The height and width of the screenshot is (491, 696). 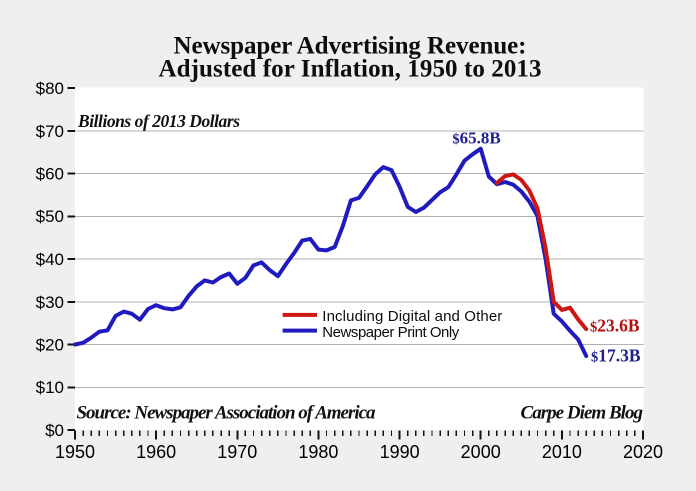 I want to click on svg-text: $60, so click(x=50, y=174).